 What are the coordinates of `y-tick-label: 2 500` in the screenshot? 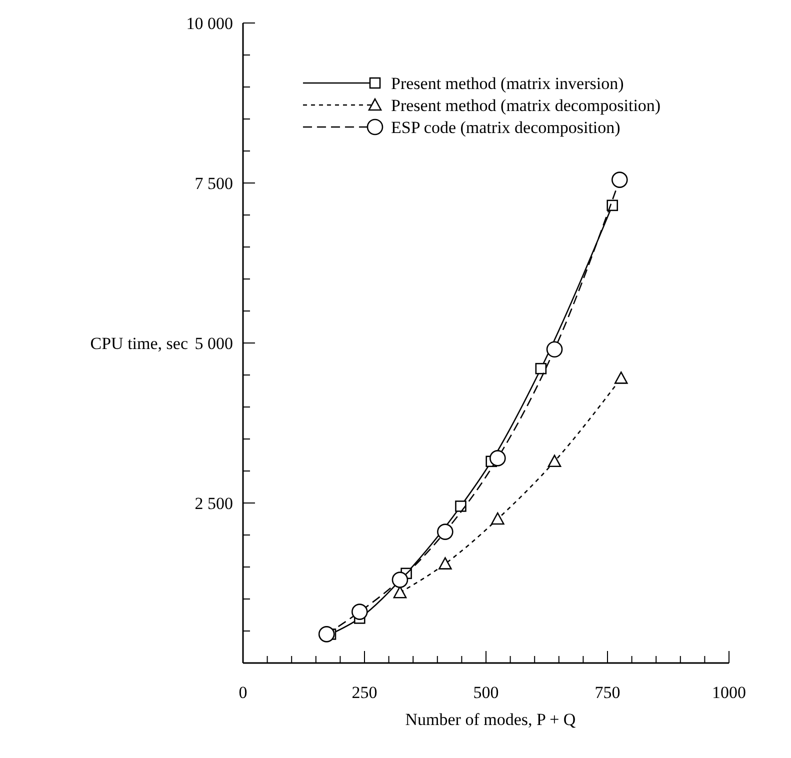 It's located at (213, 503).